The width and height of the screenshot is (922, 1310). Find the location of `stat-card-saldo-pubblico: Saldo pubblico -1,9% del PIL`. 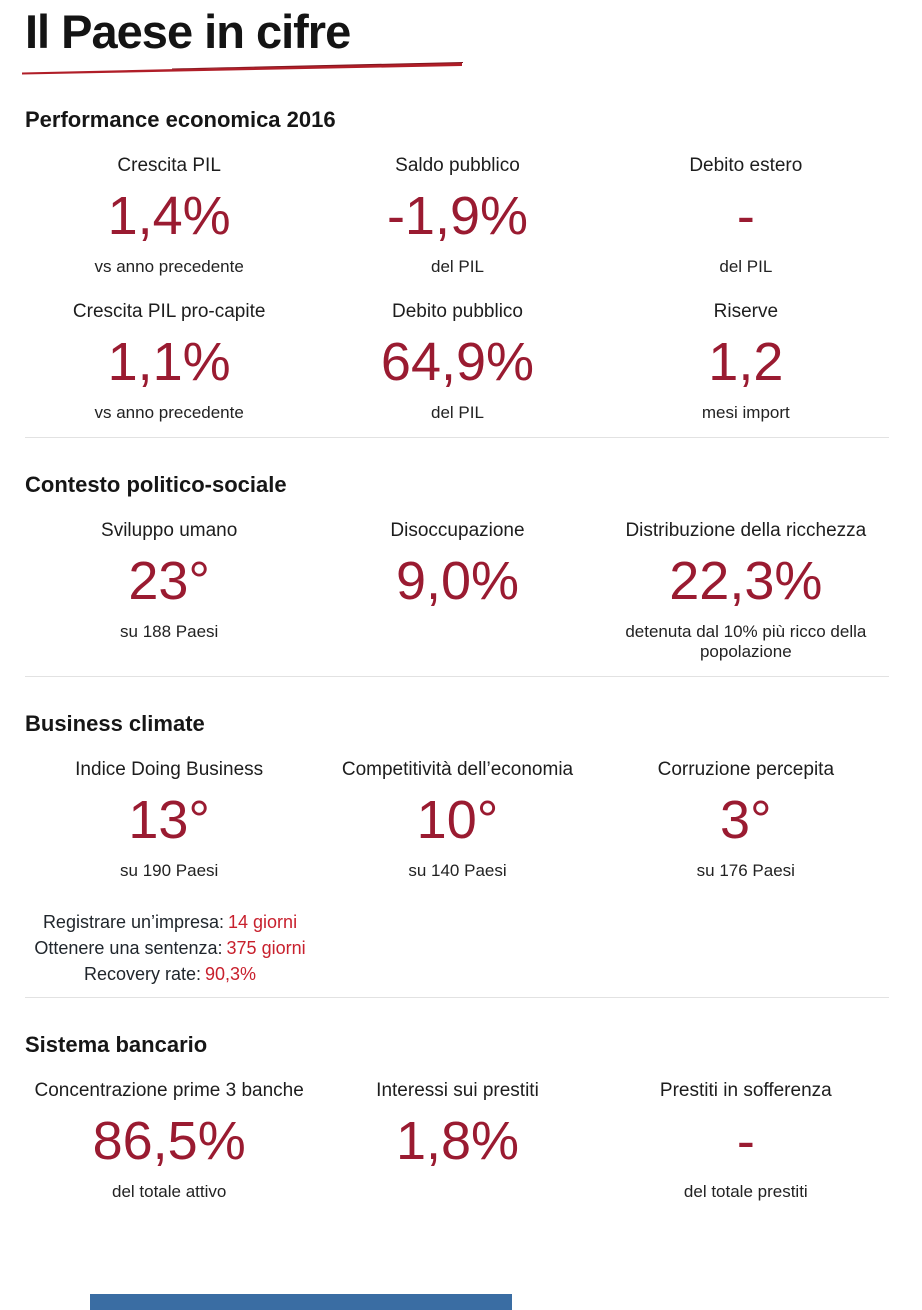

stat-card-saldo-pubblico: Saldo pubblico -1,9% del PIL is located at coordinates (457, 216).